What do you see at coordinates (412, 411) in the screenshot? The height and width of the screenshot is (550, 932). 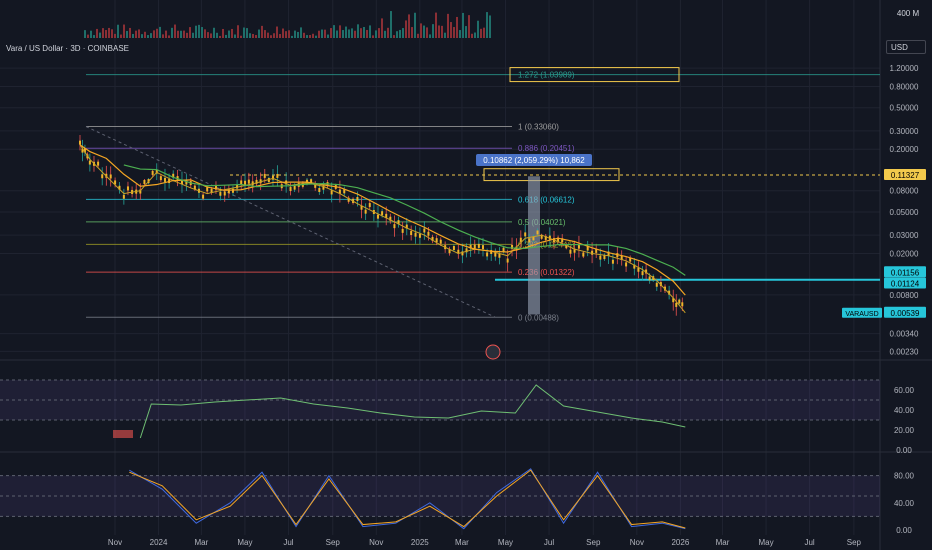 I see `rsi-line` at bounding box center [412, 411].